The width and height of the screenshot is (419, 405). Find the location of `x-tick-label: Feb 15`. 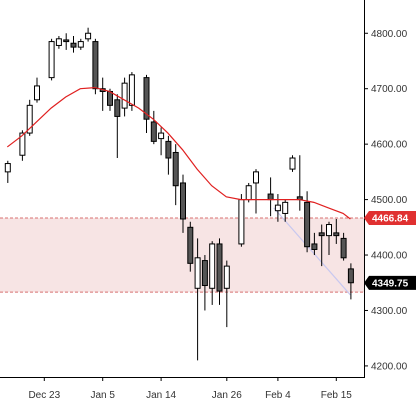

x-tick-label: Feb 15 is located at coordinates (337, 395).